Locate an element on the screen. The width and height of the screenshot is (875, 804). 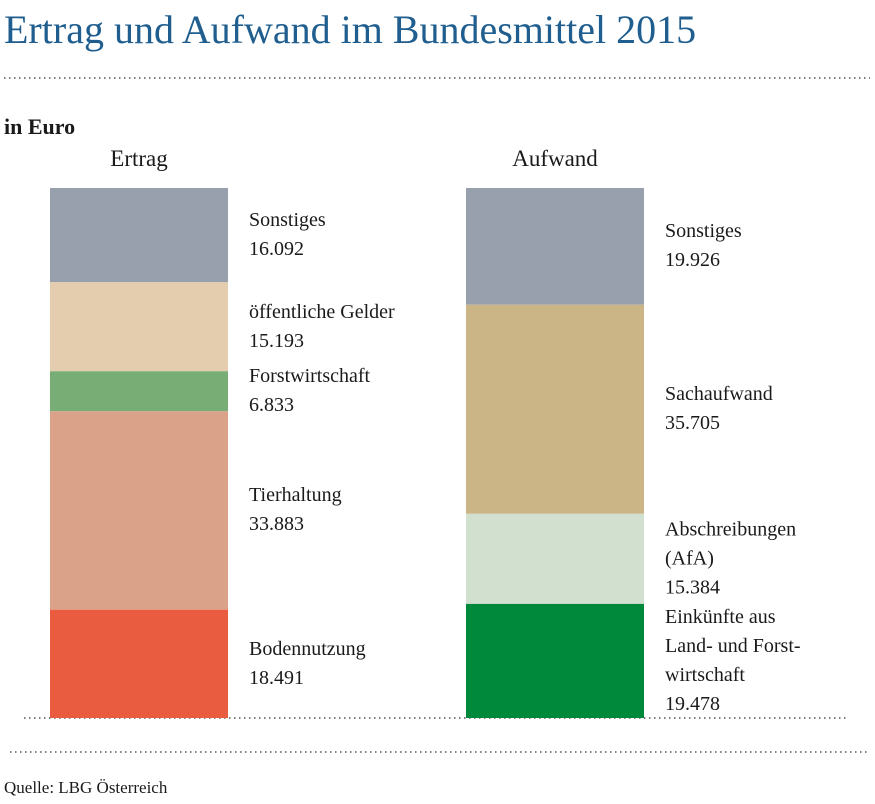
segment-name: Sachaufwand is located at coordinates (719, 394).